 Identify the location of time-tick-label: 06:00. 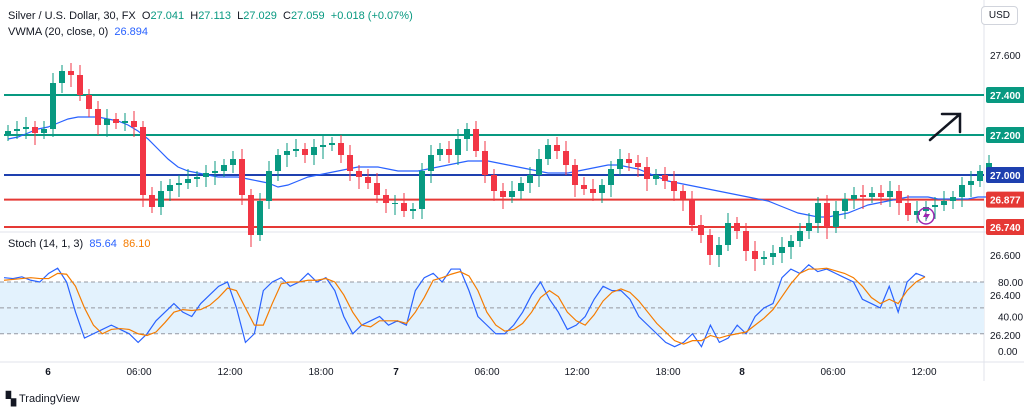
(486, 372).